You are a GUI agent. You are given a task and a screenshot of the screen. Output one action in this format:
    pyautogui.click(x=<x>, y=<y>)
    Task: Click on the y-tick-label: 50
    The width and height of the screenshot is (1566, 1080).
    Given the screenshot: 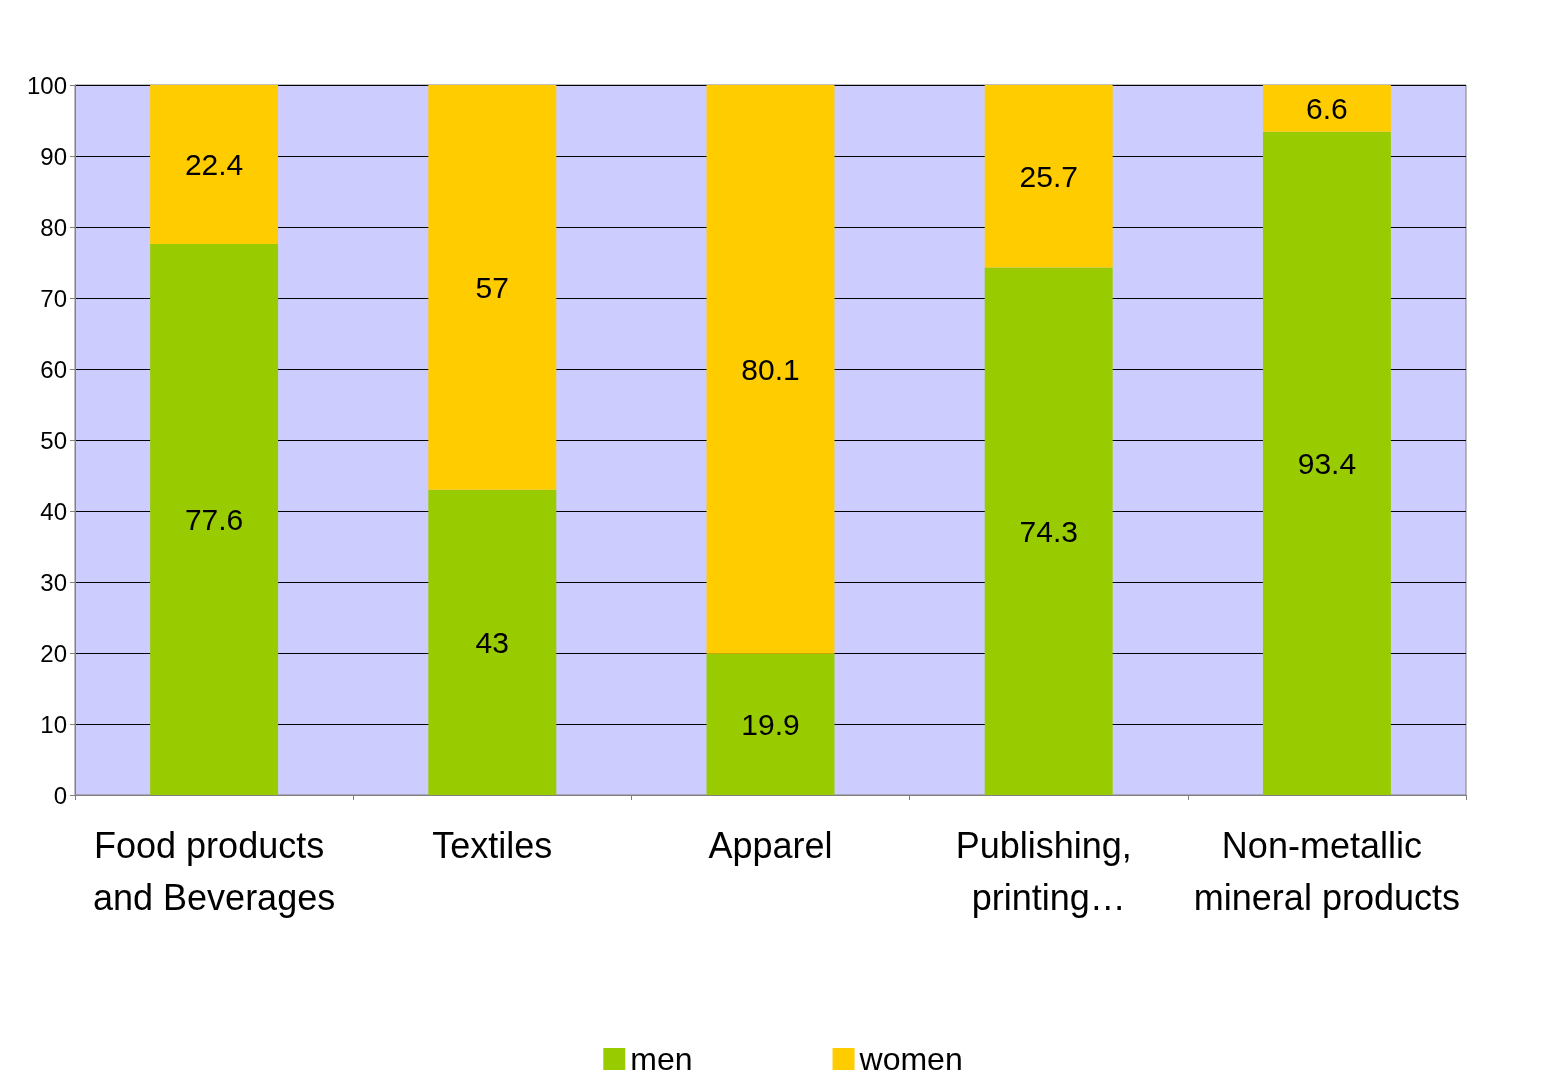 What is the action you would take?
    pyautogui.click(x=53, y=440)
    